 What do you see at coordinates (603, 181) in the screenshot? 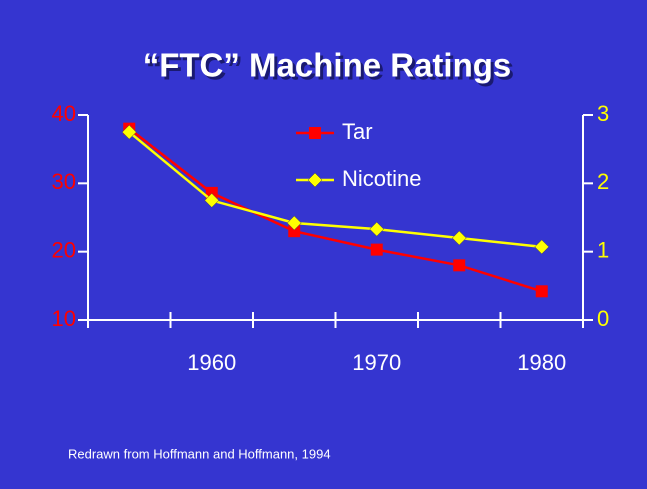
I see `y2-tick-label: 2` at bounding box center [603, 181].